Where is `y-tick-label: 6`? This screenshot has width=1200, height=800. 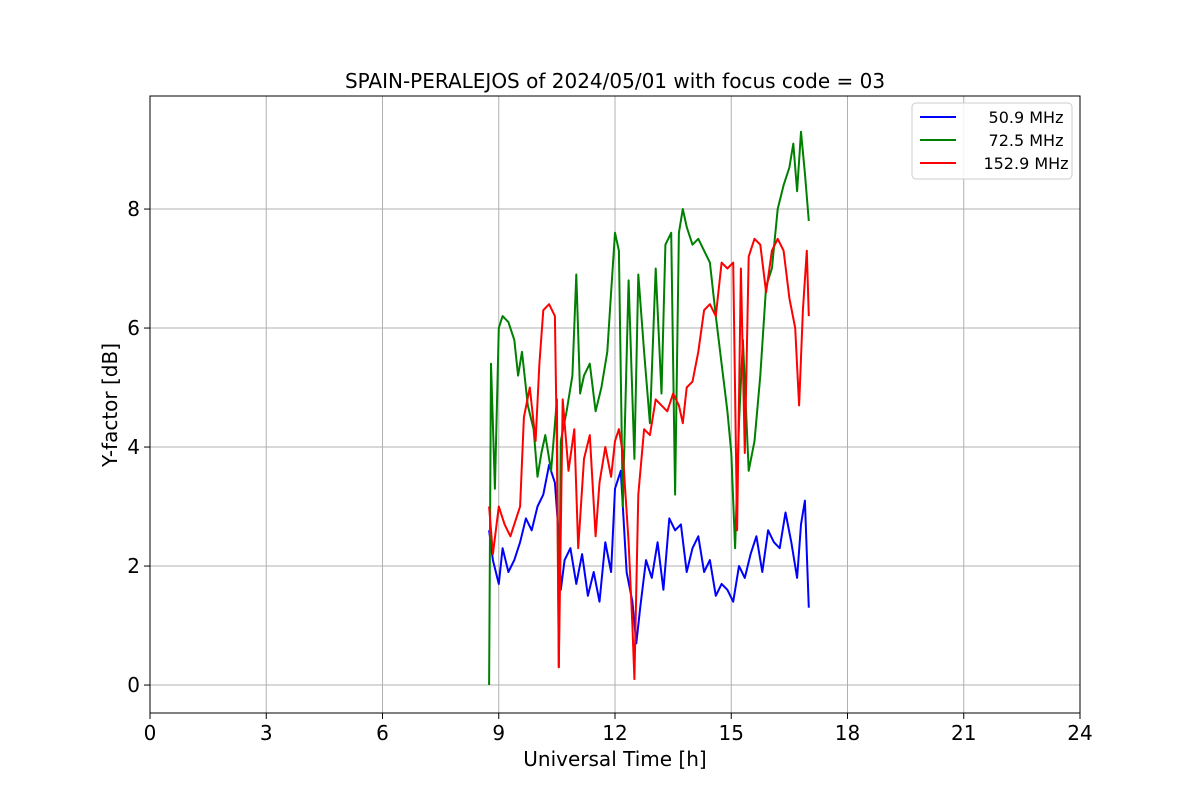 y-tick-label: 6 is located at coordinates (133, 328).